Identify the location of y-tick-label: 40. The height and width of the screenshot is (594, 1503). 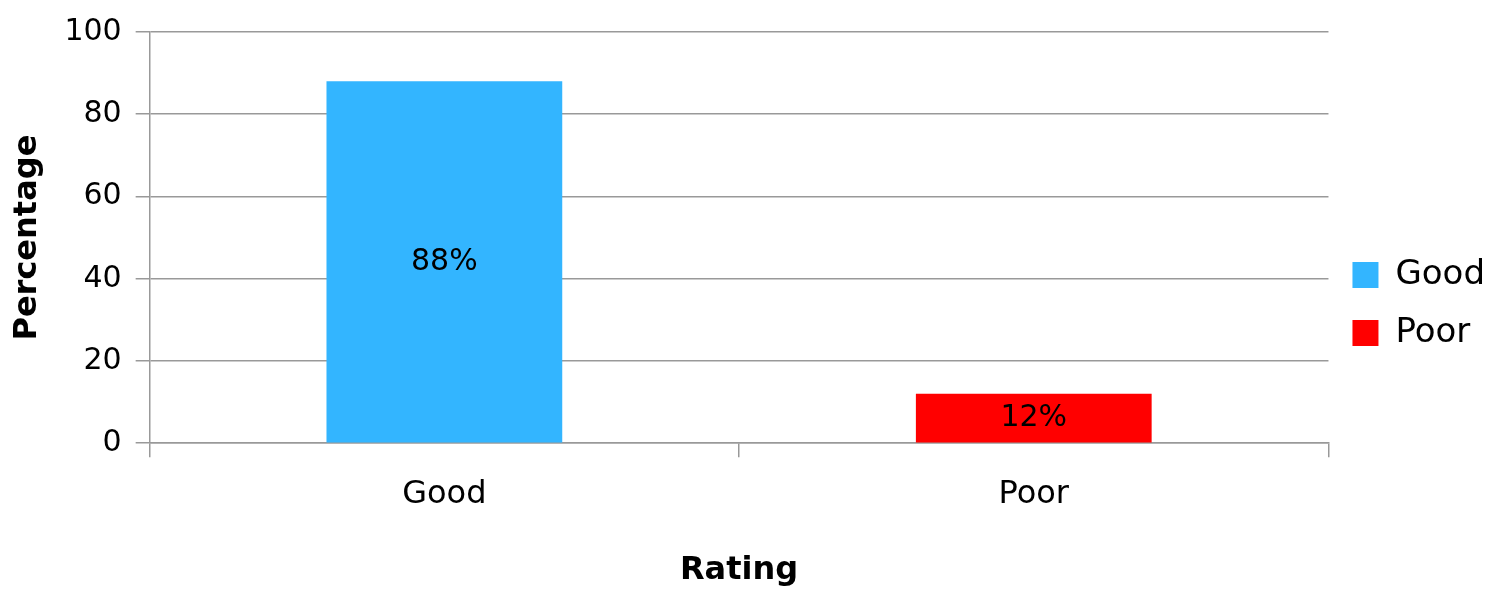
(102, 276).